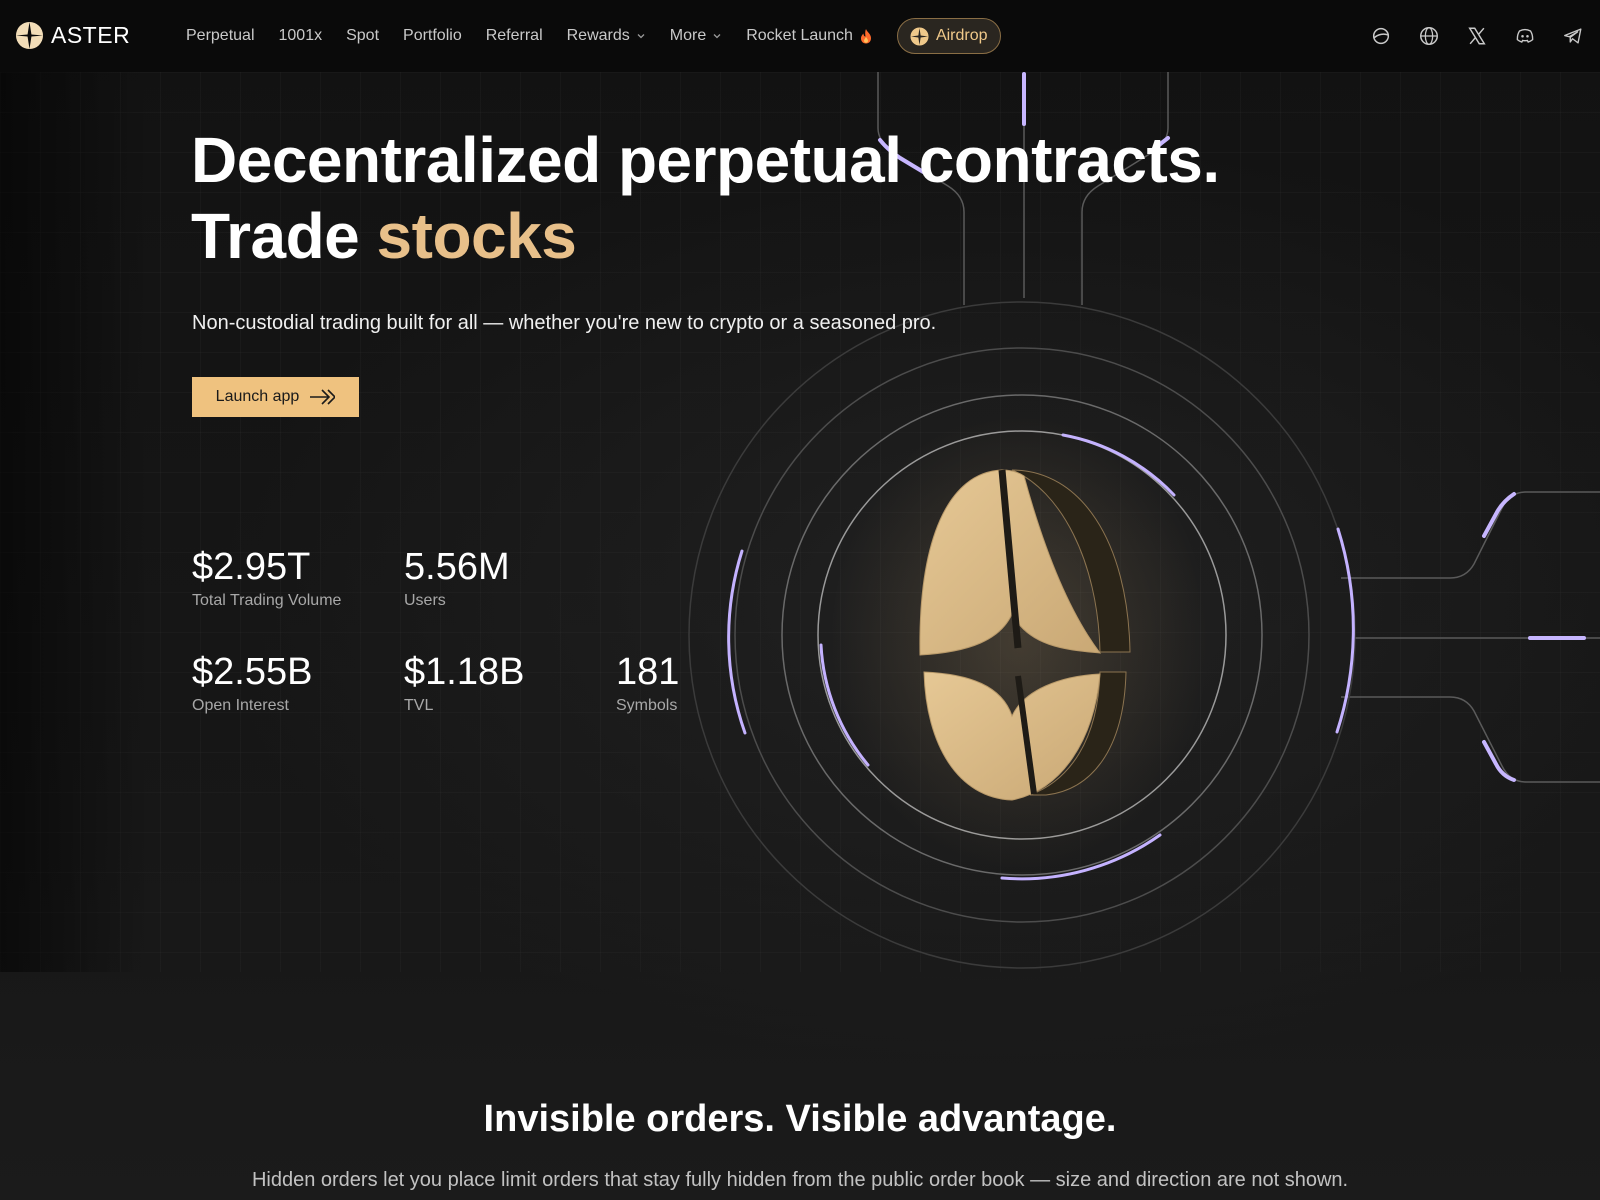  I want to click on aster-coin-icon, so click(919, 36).